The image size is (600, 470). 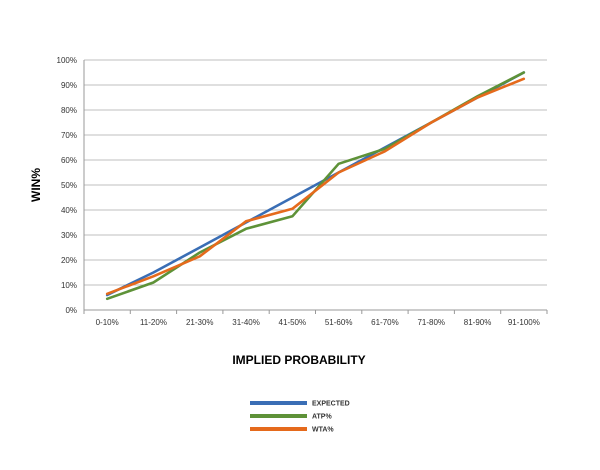 What do you see at coordinates (339, 322) in the screenshot?
I see `x-tick-label: 51-60%` at bounding box center [339, 322].